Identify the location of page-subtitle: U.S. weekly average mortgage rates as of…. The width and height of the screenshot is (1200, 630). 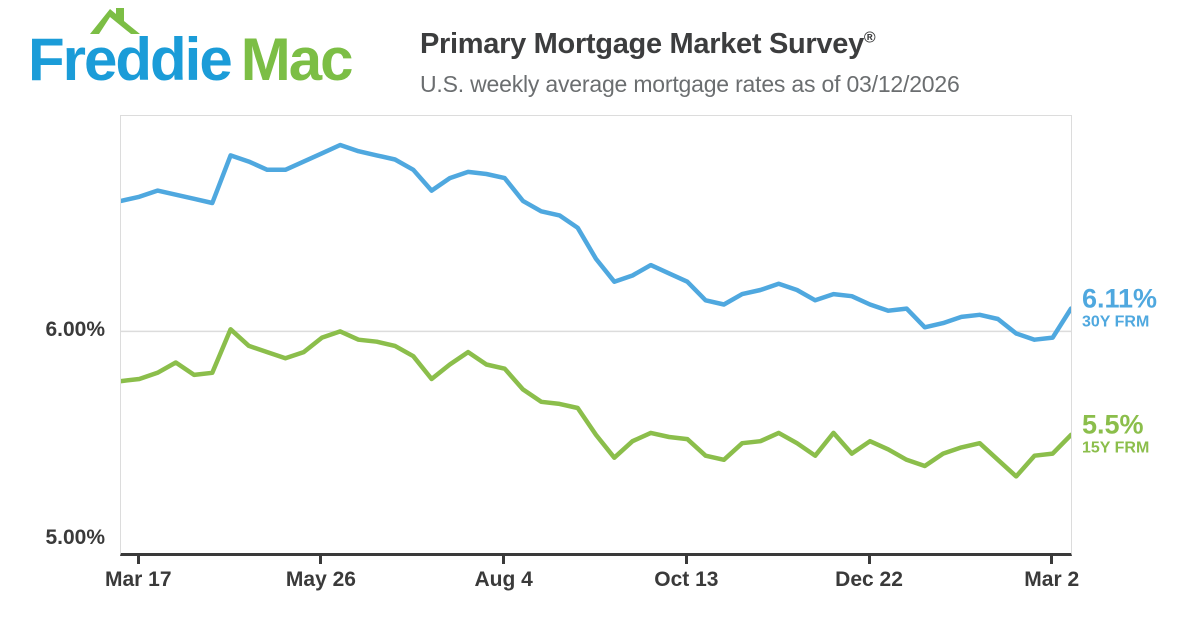
(690, 84).